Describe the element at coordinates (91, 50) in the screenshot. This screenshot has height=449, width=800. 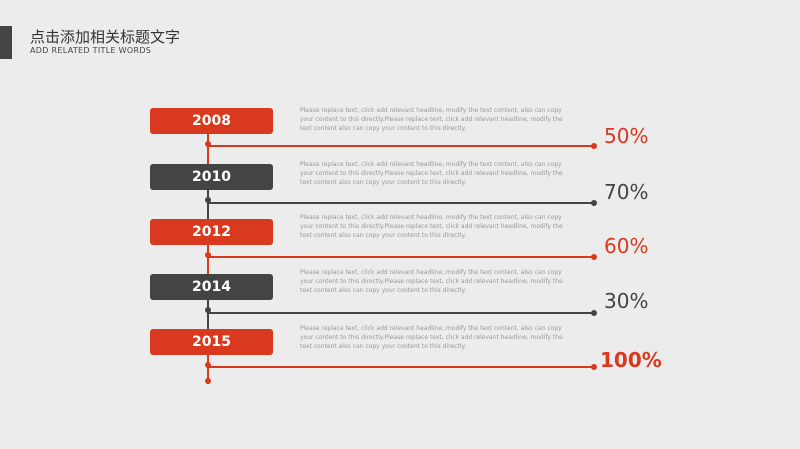
I see `page-subtitle: ADD RELATED TITLE WORDS` at that location.